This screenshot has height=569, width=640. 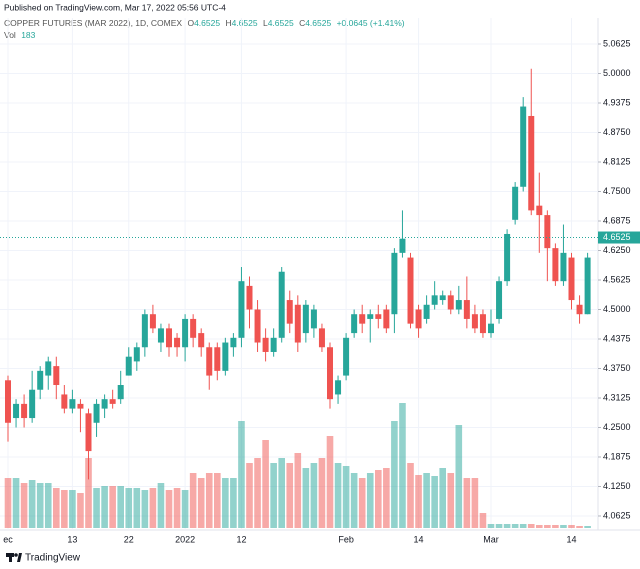 What do you see at coordinates (617, 456) in the screenshot?
I see `y-tick-label: 4.1875` at bounding box center [617, 456].